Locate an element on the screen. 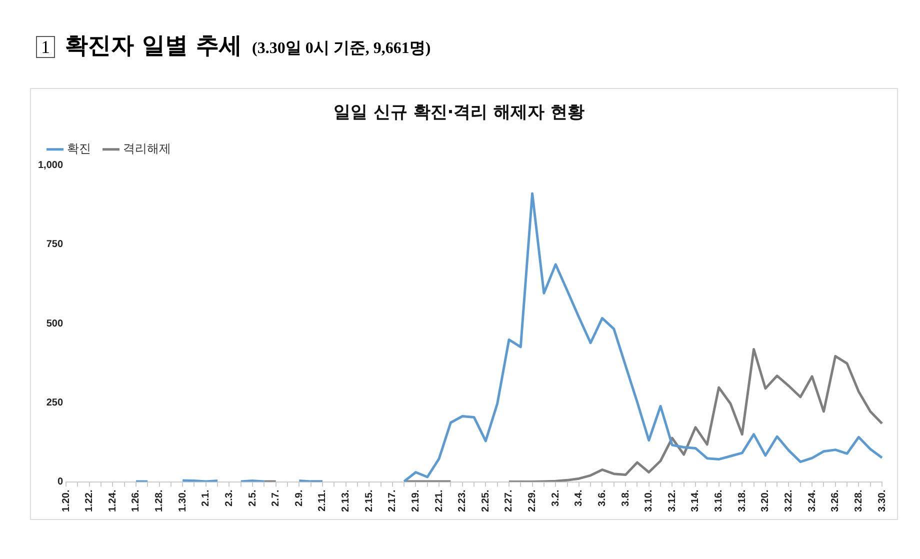 This screenshot has width=920, height=559. x-tick-label: 3.10. is located at coordinates (649, 501).